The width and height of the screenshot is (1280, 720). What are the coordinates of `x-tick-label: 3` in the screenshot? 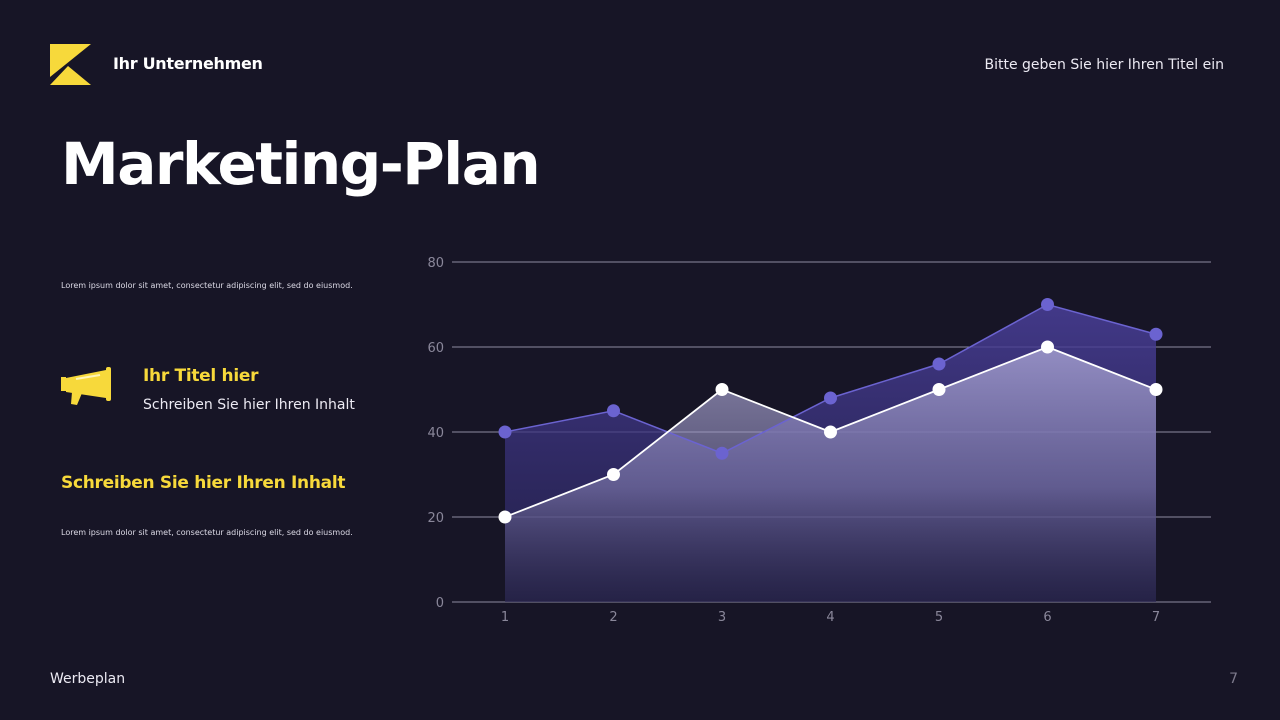 It's located at (722, 617).